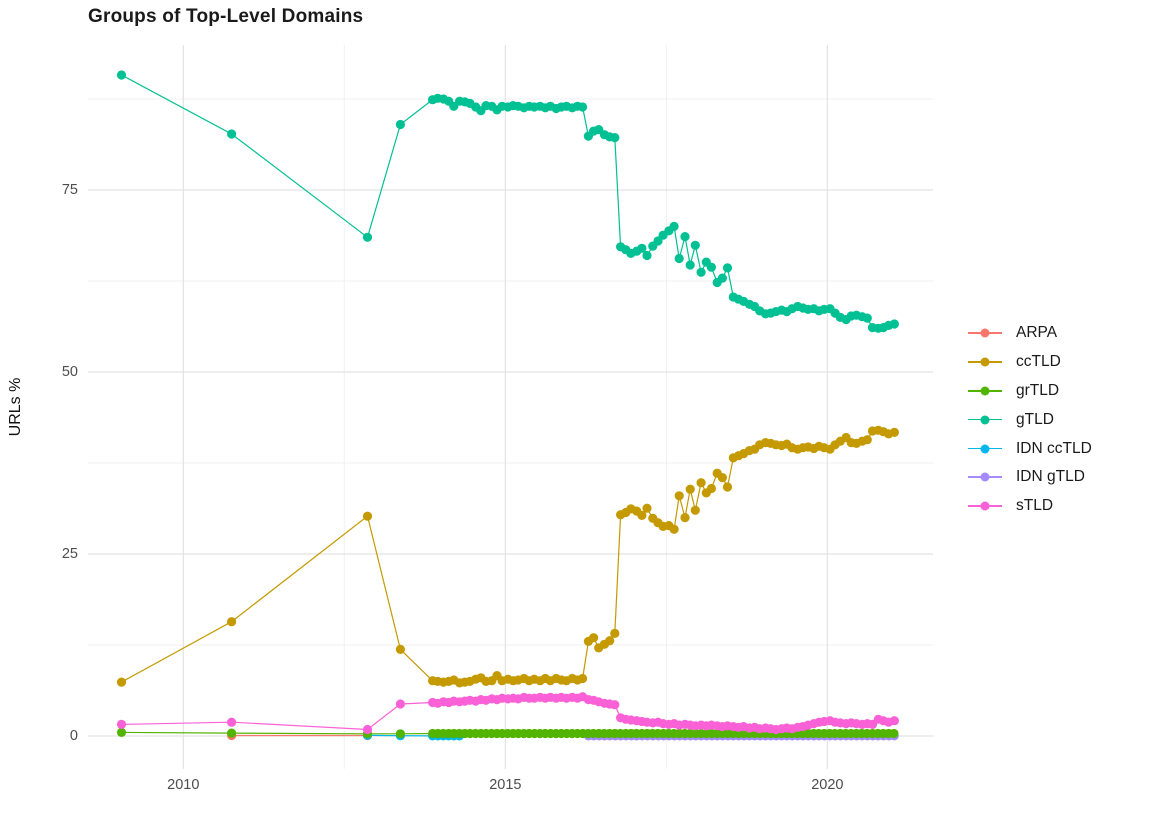 The height and width of the screenshot is (827, 1164). What do you see at coordinates (69, 554) in the screenshot?
I see `y-tick-label: 25` at bounding box center [69, 554].